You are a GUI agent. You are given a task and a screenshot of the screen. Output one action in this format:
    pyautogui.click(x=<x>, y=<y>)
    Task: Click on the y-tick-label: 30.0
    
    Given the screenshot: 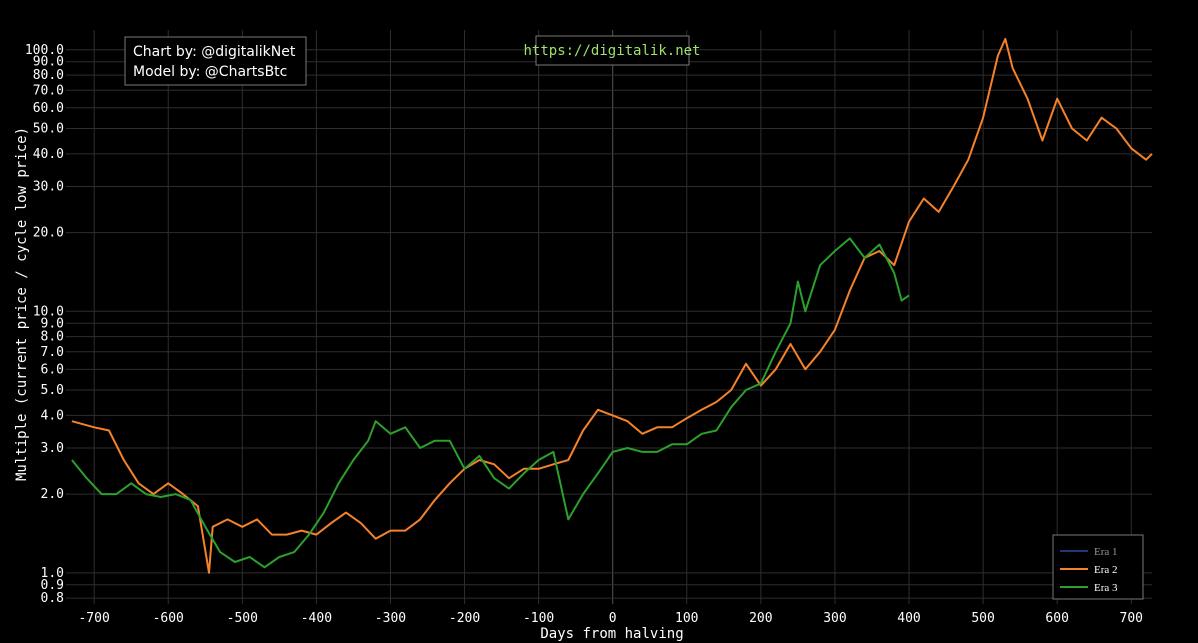 What is the action you would take?
    pyautogui.click(x=48, y=187)
    